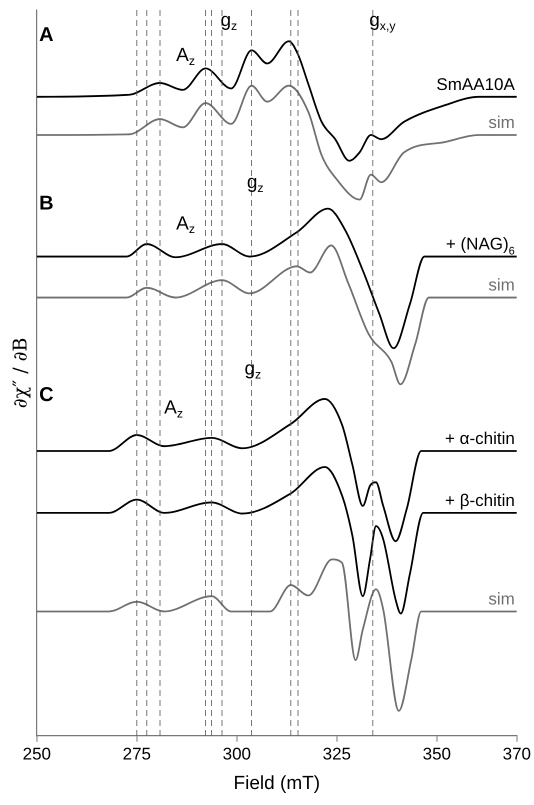 The width and height of the screenshot is (534, 805). I want to click on annotation: C, so click(46, 395).